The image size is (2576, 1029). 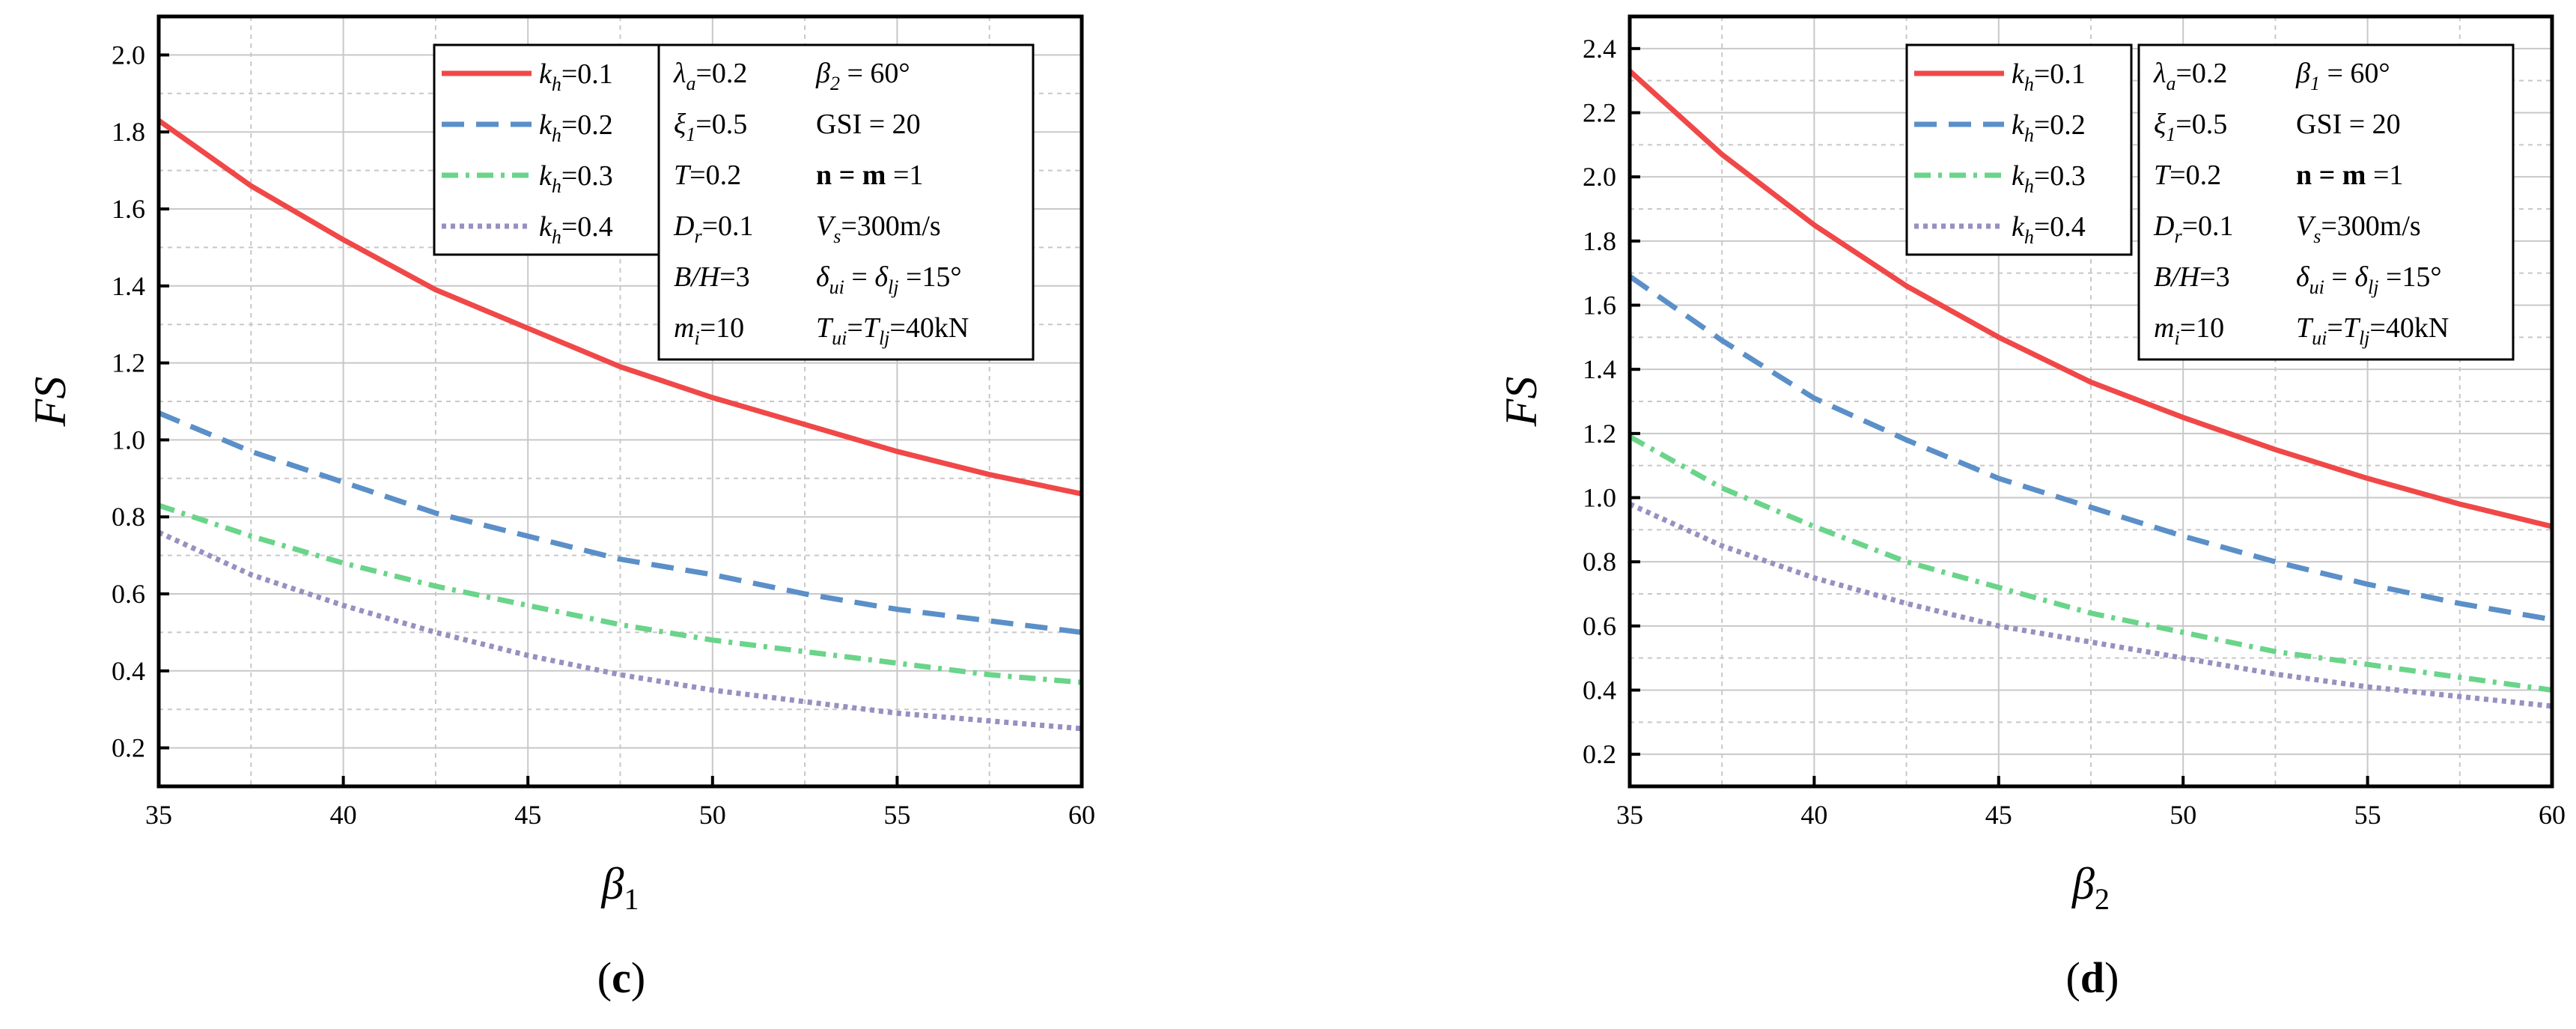 What do you see at coordinates (621, 977) in the screenshot?
I see `panel-label: (c)` at bounding box center [621, 977].